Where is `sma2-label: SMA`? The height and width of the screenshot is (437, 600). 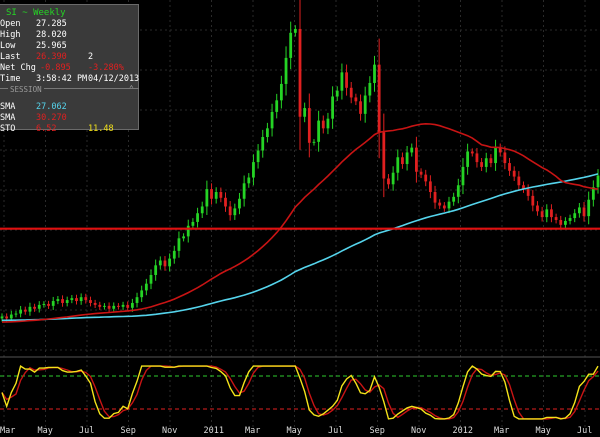 sma2-label: SMA is located at coordinates (8, 118).